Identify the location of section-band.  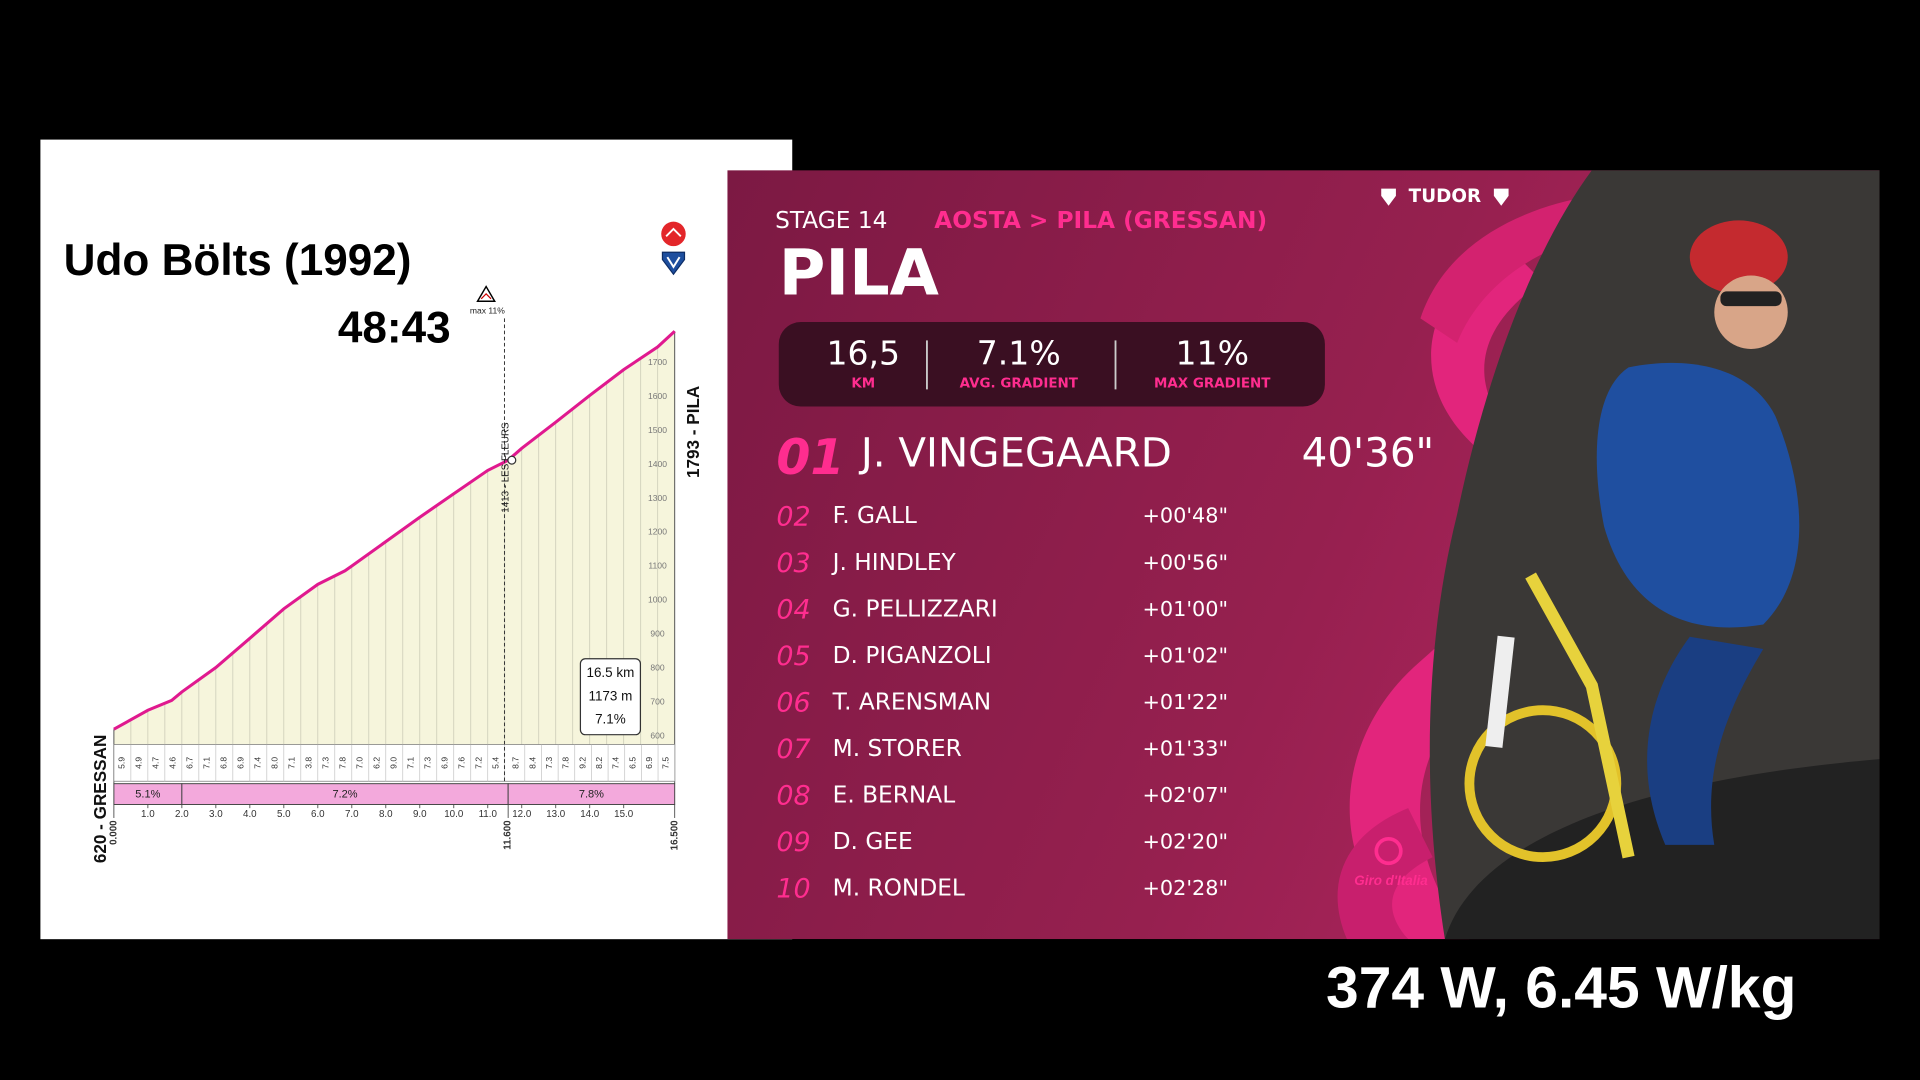
(591, 794).